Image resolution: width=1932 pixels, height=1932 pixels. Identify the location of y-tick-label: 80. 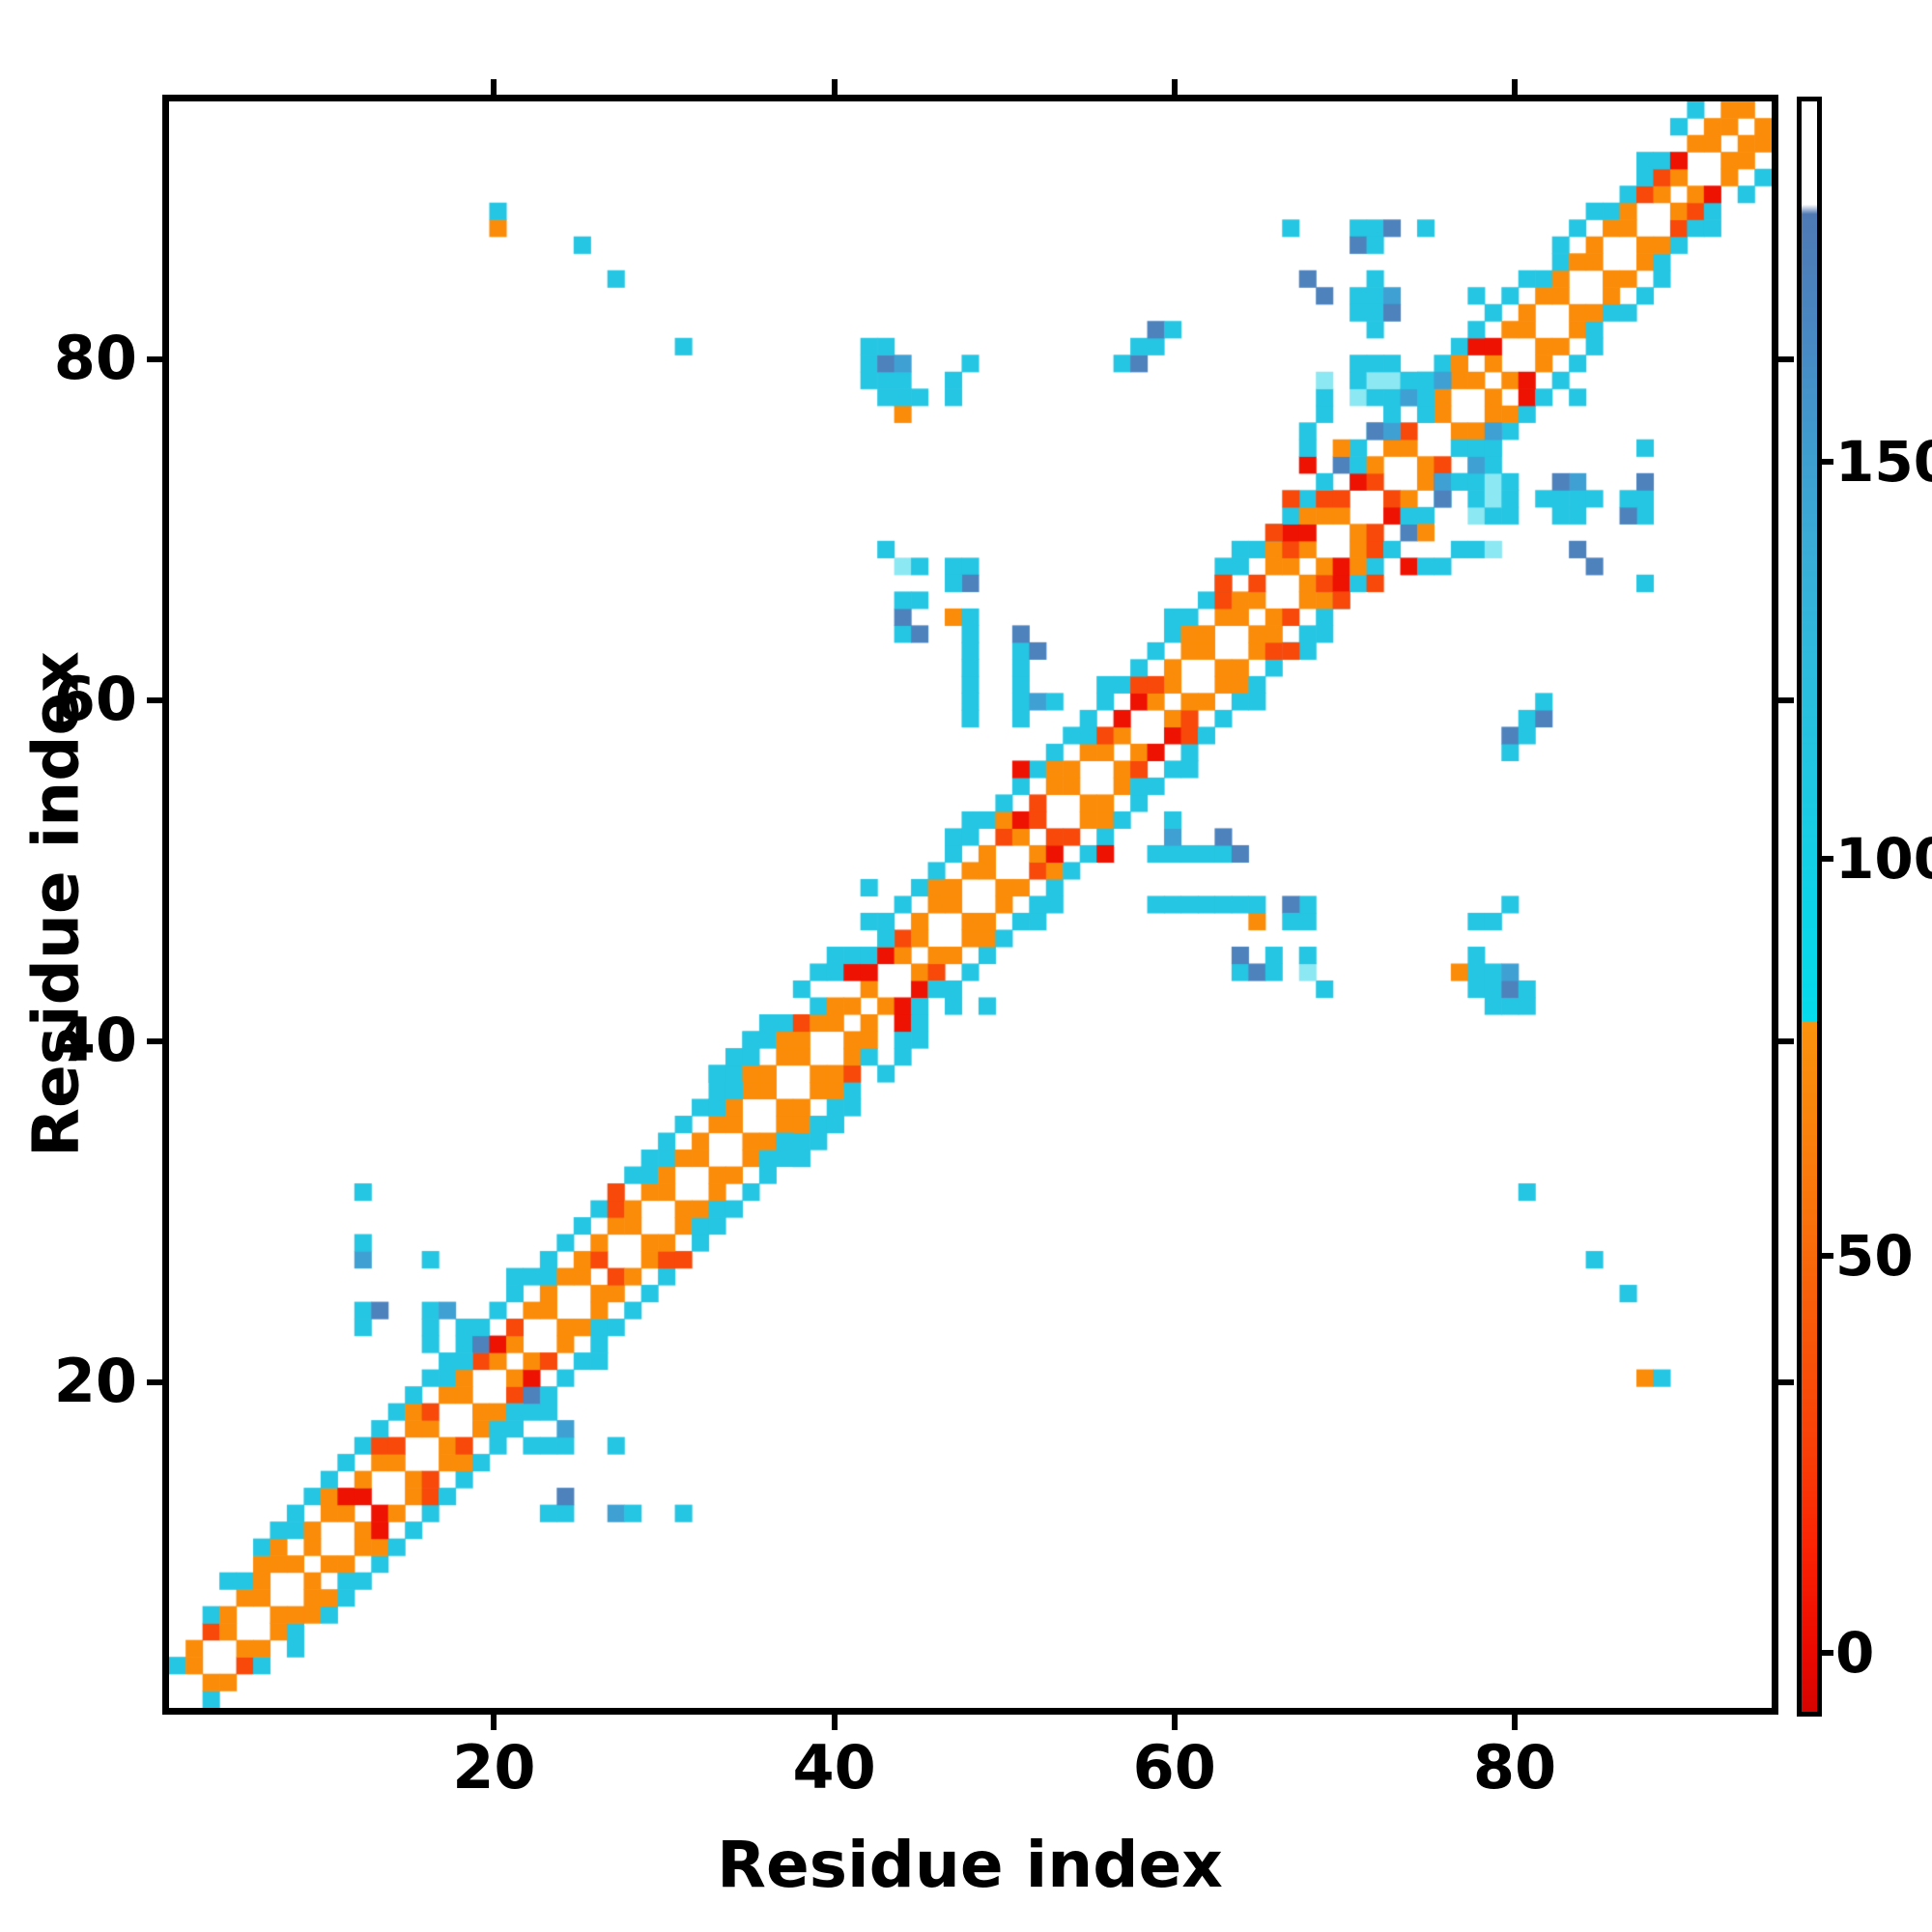
(95, 357).